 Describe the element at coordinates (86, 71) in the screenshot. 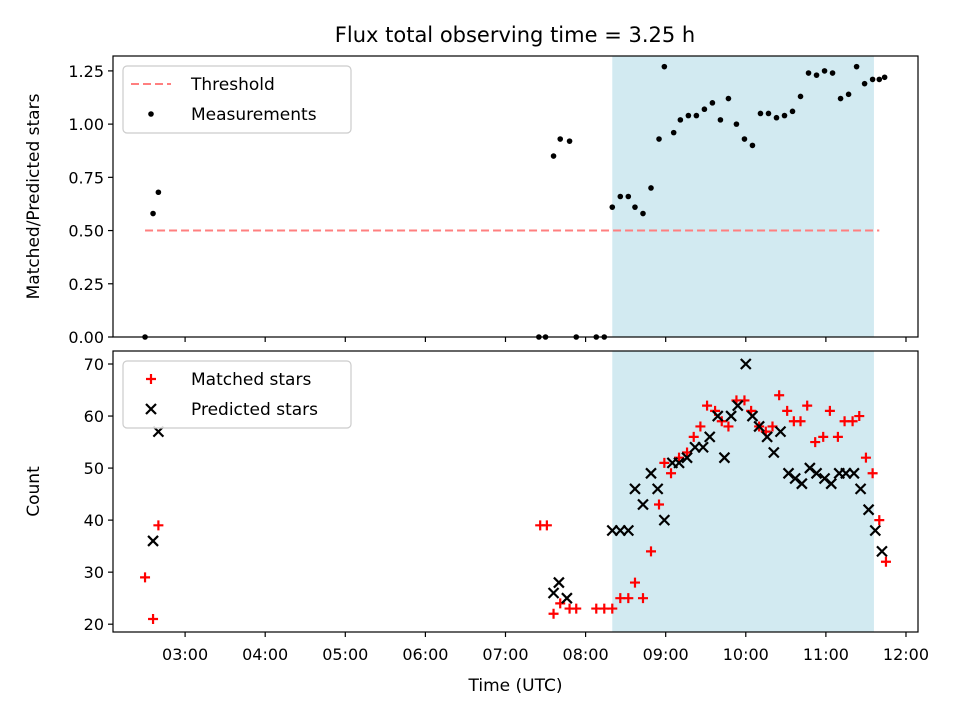

I see `y-tick-label: 1.25` at that location.